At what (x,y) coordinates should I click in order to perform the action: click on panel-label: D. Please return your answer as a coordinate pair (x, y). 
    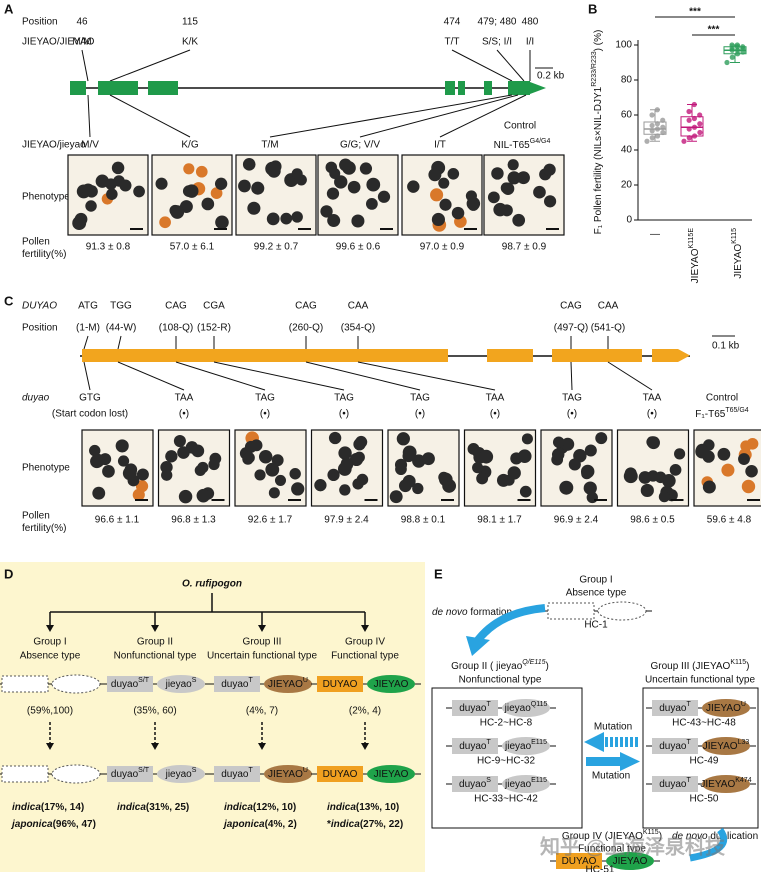
    Looking at the image, I should click on (8, 573).